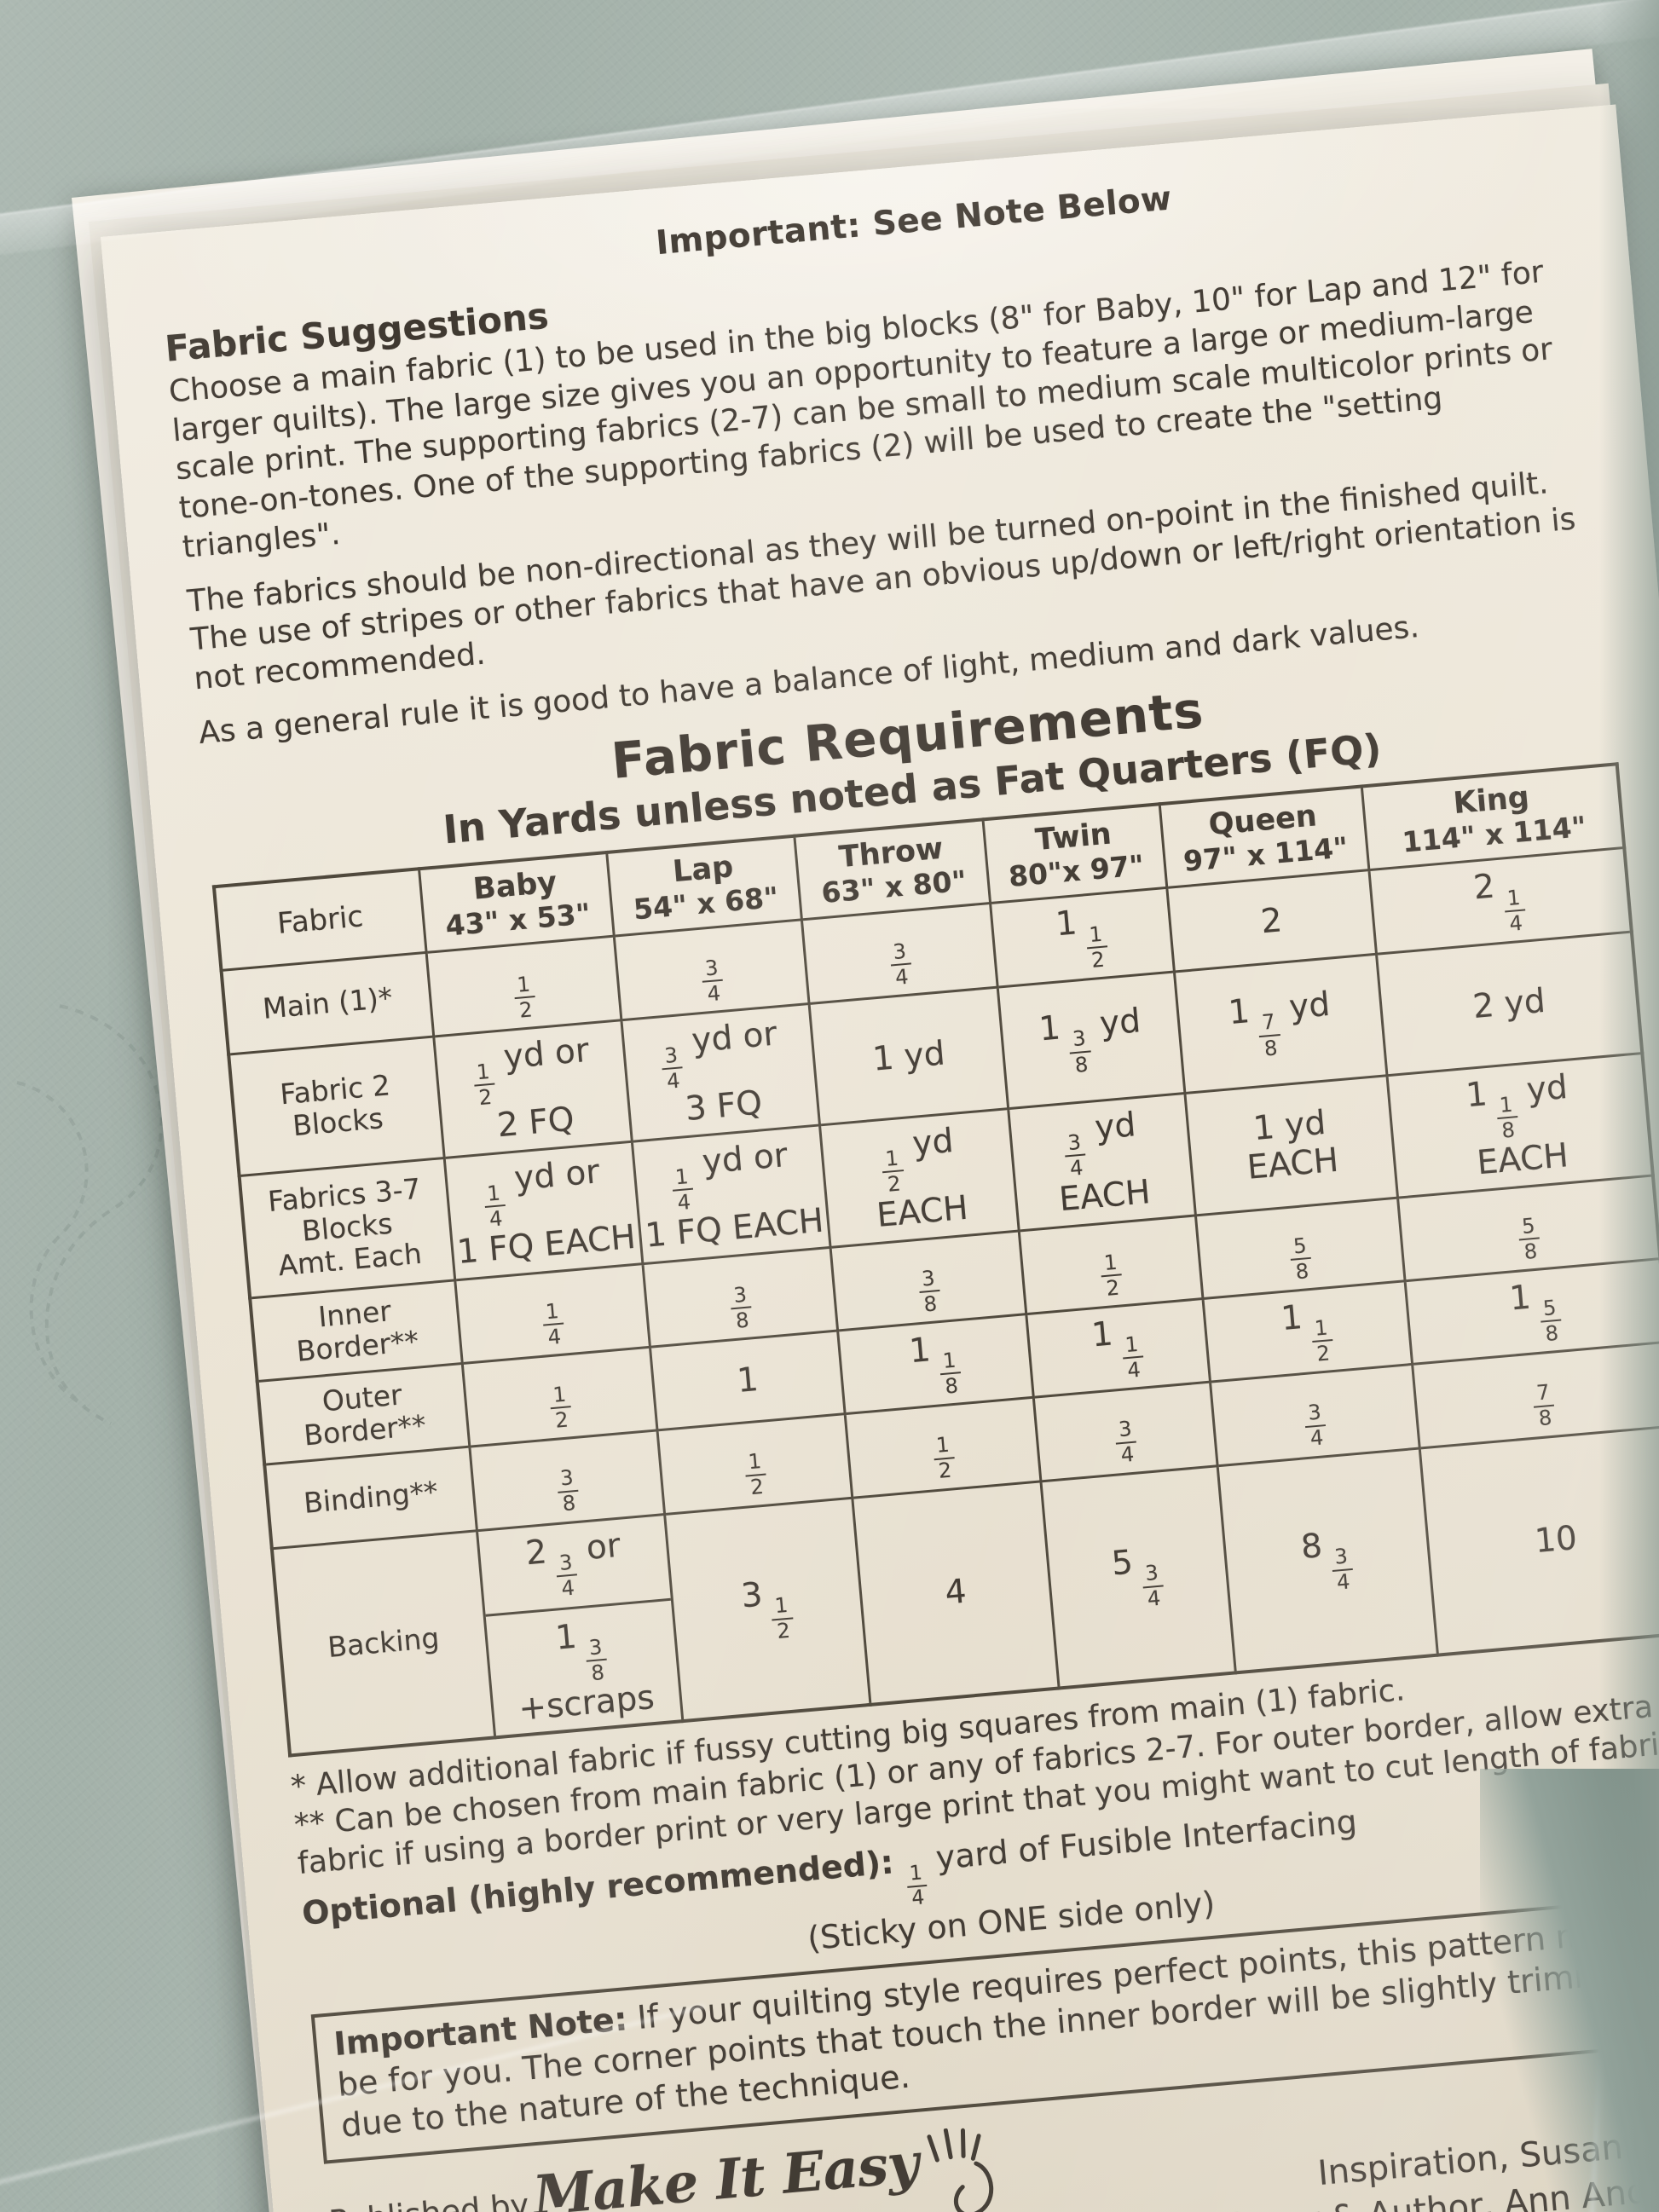 The height and width of the screenshot is (2212, 1659). I want to click on table-column-header: Lap 54" x 68", so click(704, 887).